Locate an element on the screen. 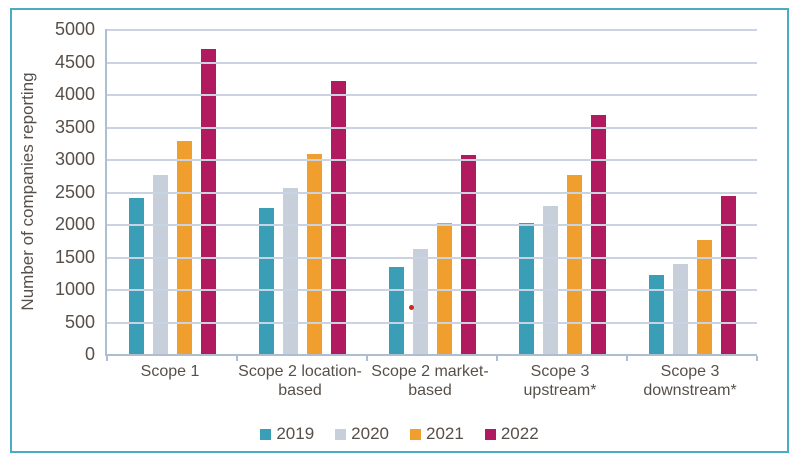 The height and width of the screenshot is (465, 800). legend-item-2019: 2019 is located at coordinates (287, 434).